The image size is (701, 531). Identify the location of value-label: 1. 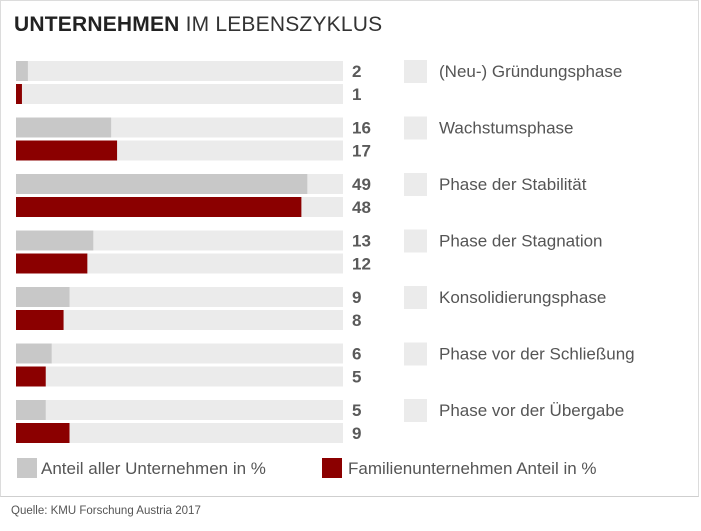
(356, 94).